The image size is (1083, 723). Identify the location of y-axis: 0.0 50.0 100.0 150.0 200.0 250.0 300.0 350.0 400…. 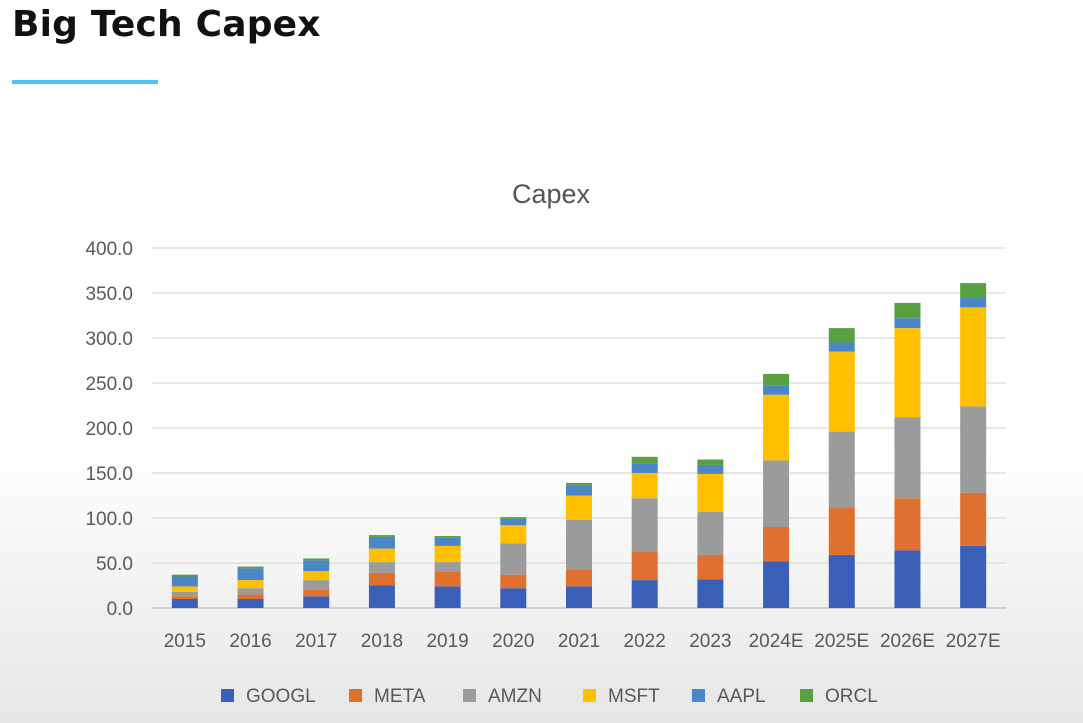
(109, 429).